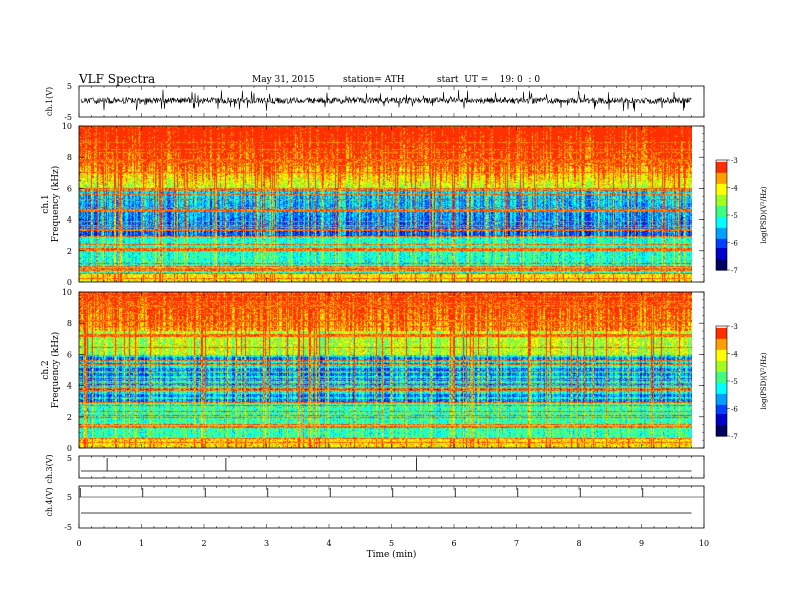  Describe the element at coordinates (578, 543) in the screenshot. I see `x-tick-label: 8` at that location.